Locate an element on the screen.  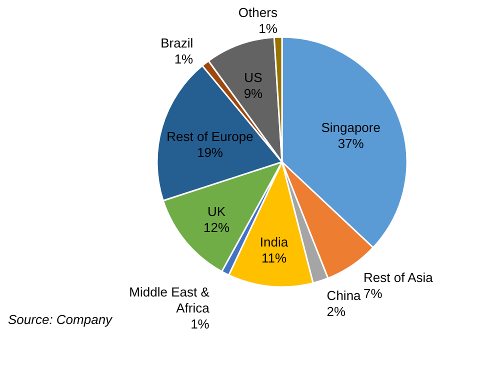
slice-label: Singapore is located at coordinates (350, 128).